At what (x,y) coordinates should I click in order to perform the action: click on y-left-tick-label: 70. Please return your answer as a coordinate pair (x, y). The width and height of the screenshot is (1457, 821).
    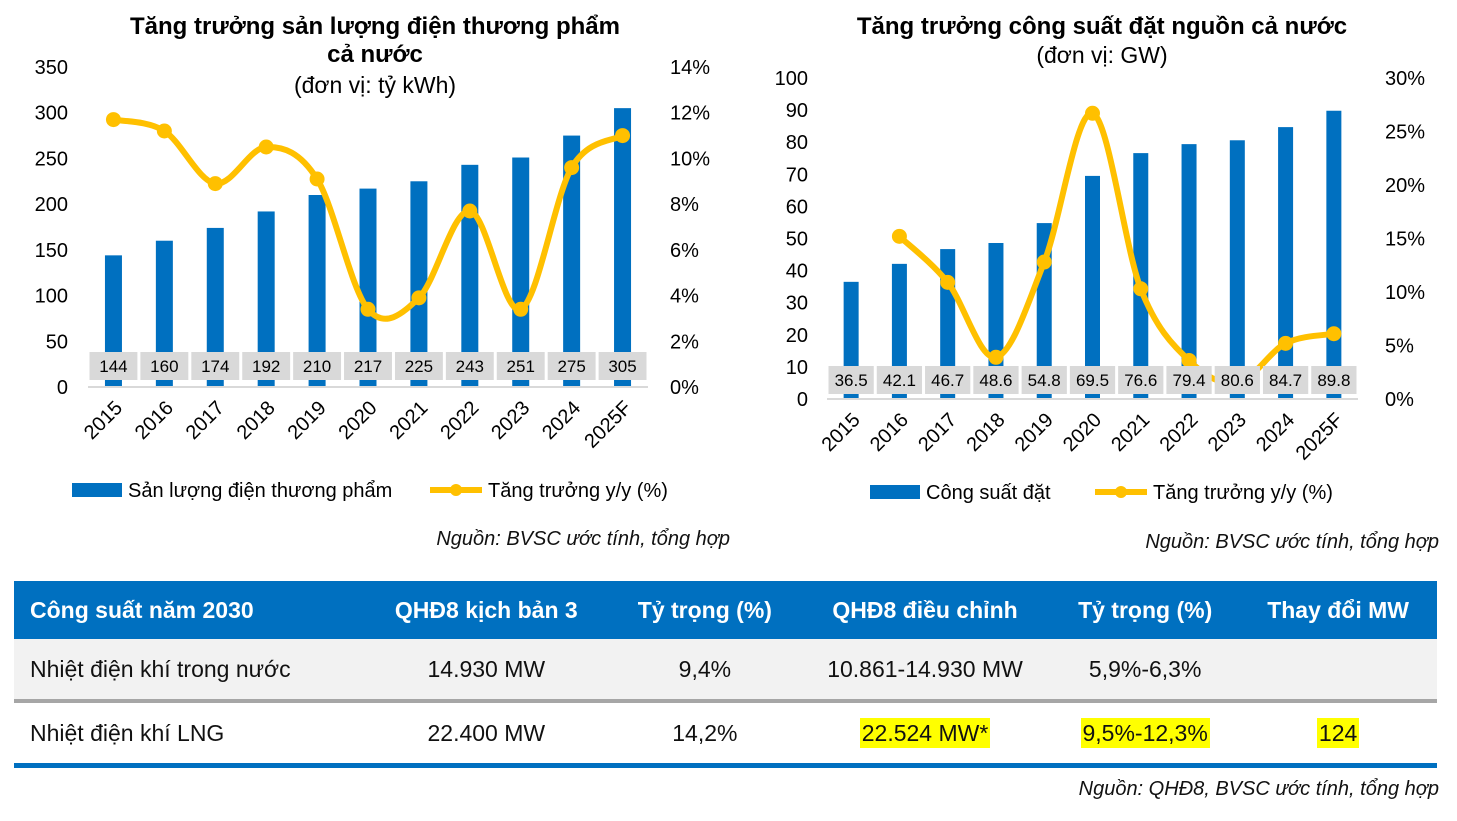
    Looking at the image, I should click on (797, 175).